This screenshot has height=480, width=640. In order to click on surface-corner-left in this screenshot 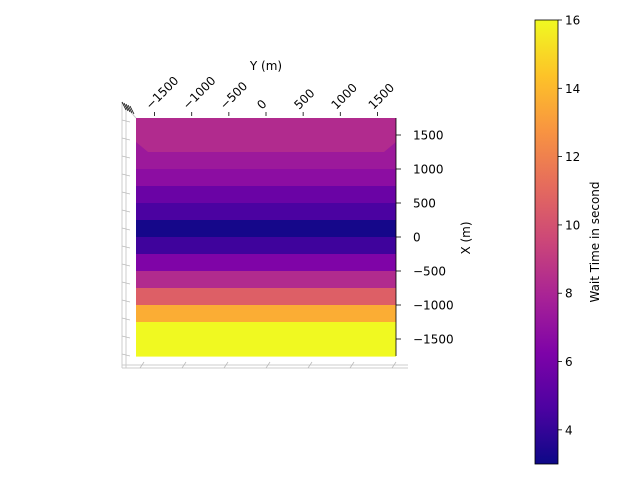, I will do `click(142, 147)`.